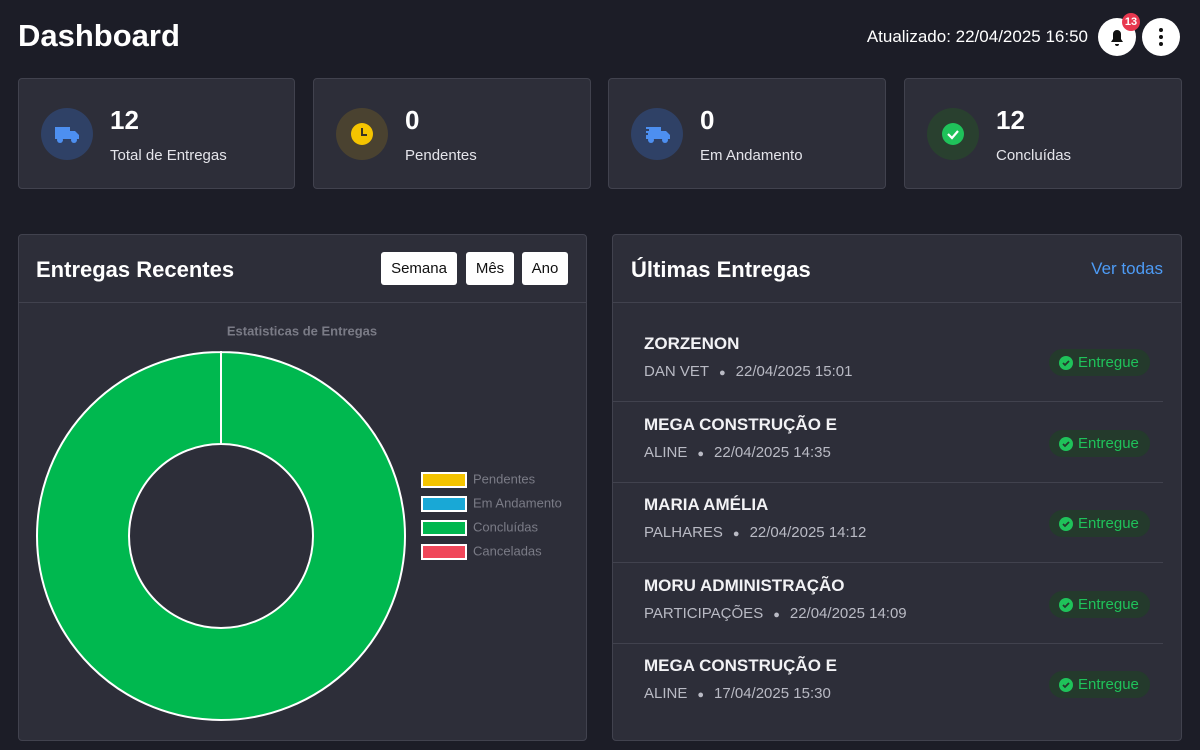  What do you see at coordinates (1043, 133) in the screenshot?
I see `stat-card: 12 Concluídas` at bounding box center [1043, 133].